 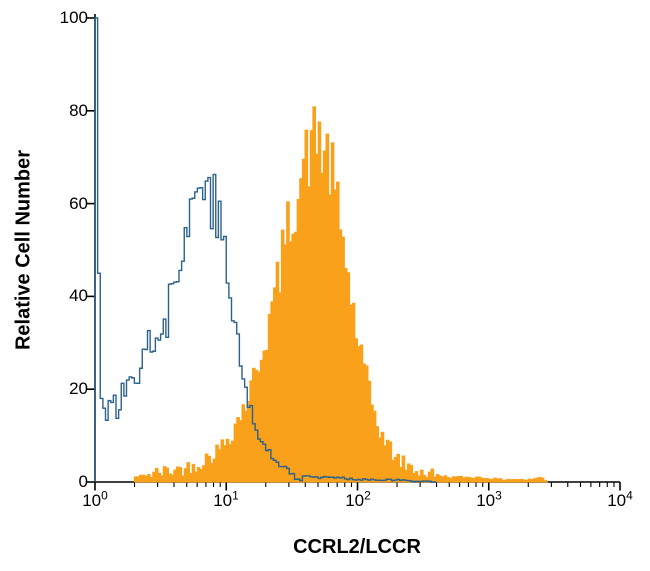 I want to click on x-tick-exponent: 2, so click(x=367, y=495).